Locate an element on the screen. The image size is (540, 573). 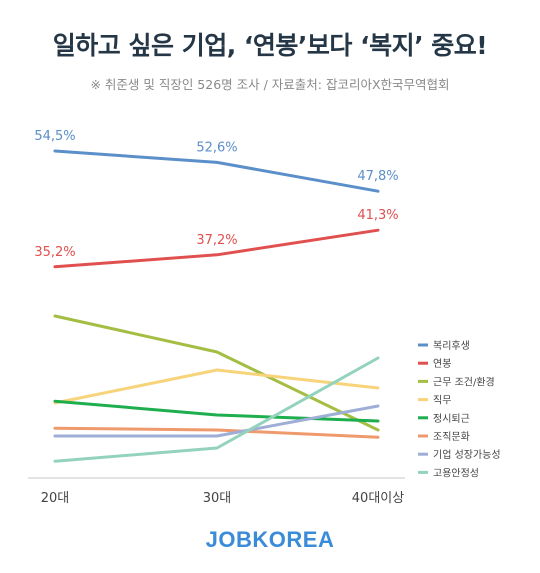
data-label: 35,2% is located at coordinates (54, 252).